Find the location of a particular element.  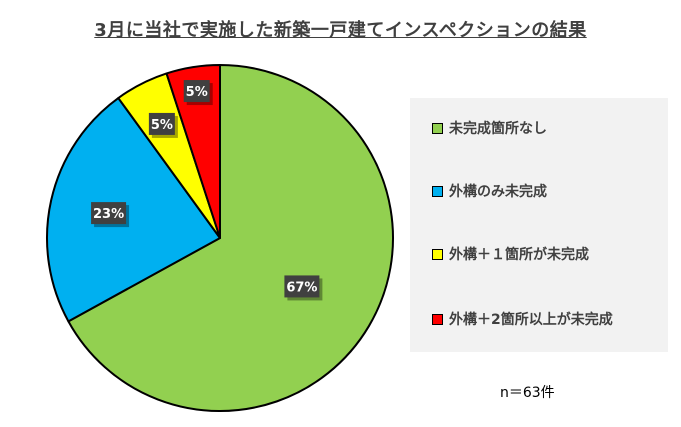

pie-data-label: 23% is located at coordinates (110, 215).